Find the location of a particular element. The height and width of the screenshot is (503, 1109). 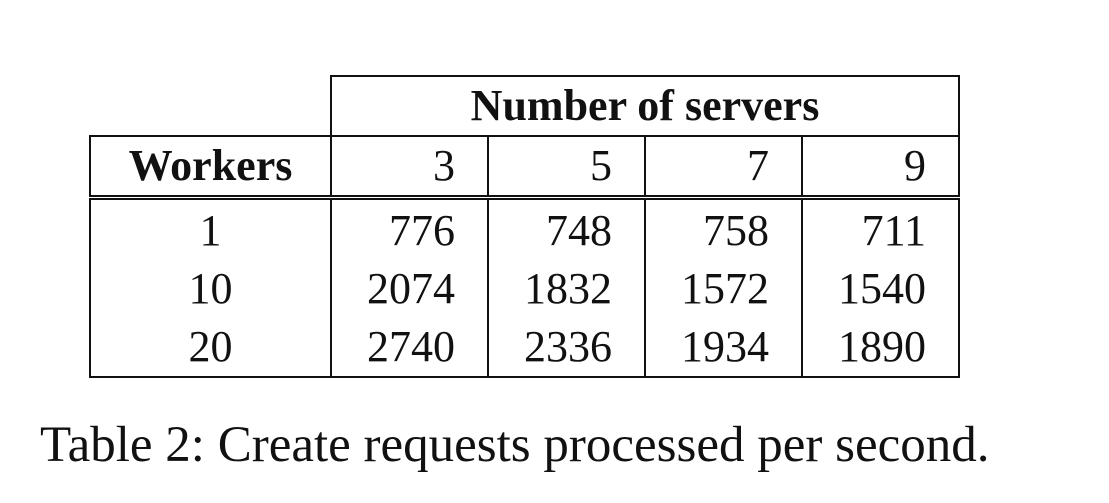

server-count-header: 7 is located at coordinates (723, 167).